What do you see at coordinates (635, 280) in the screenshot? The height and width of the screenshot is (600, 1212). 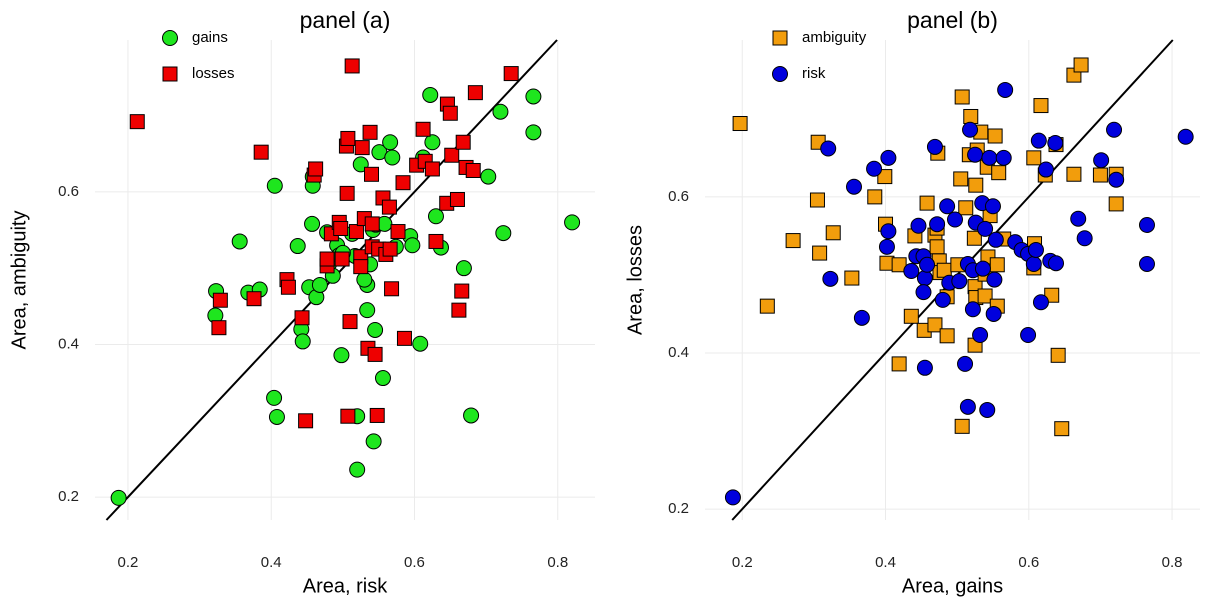 I see `y-axis-label: Area, losses` at bounding box center [635, 280].